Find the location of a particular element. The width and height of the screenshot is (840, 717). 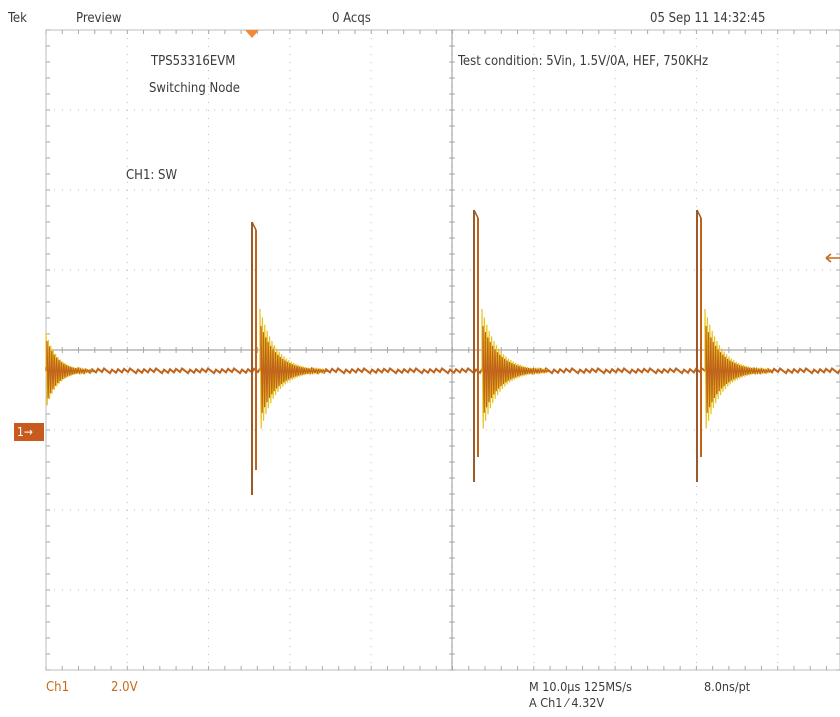

footer-channel: Ch1 is located at coordinates (58, 687).